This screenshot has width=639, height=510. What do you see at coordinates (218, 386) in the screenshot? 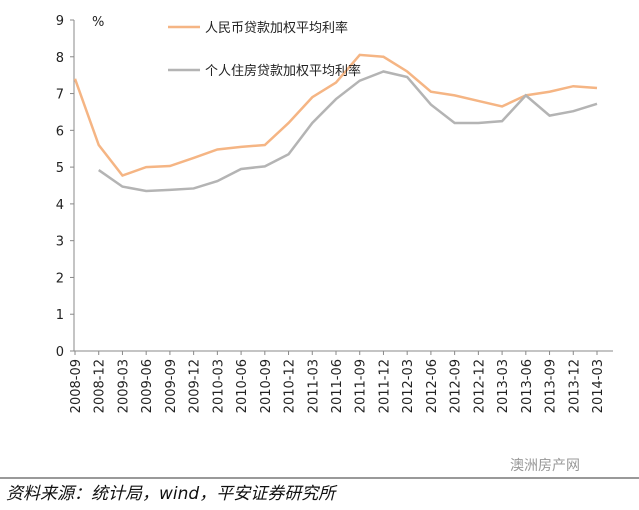
I see `x-tick-label: 2010-03` at bounding box center [218, 386].